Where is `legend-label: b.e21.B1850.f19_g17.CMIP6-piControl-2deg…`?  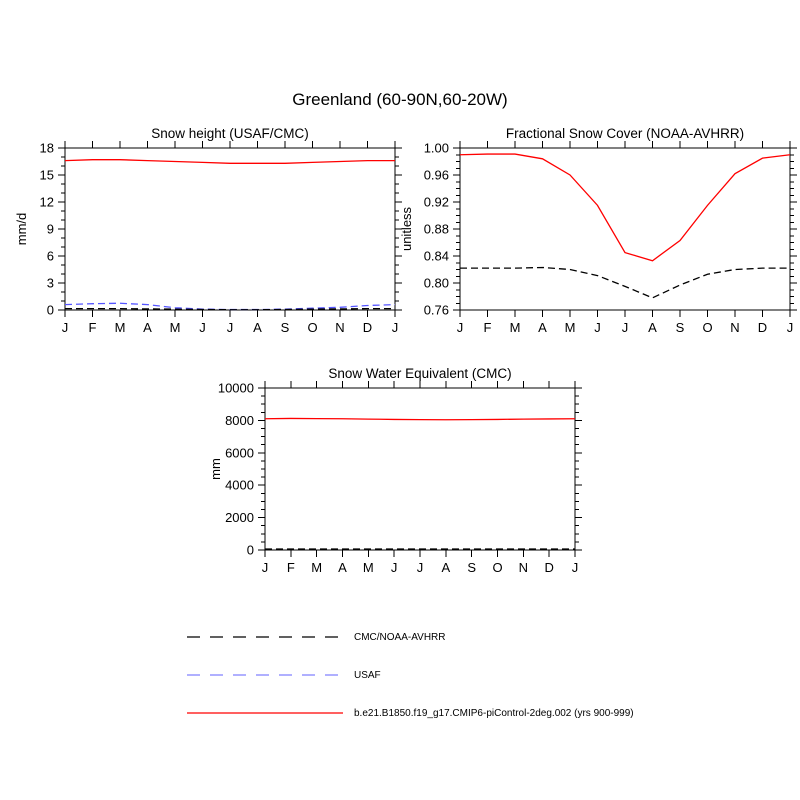
legend-label: b.e21.B1850.f19_g17.CMIP6-piControl-2deg… is located at coordinates (494, 713).